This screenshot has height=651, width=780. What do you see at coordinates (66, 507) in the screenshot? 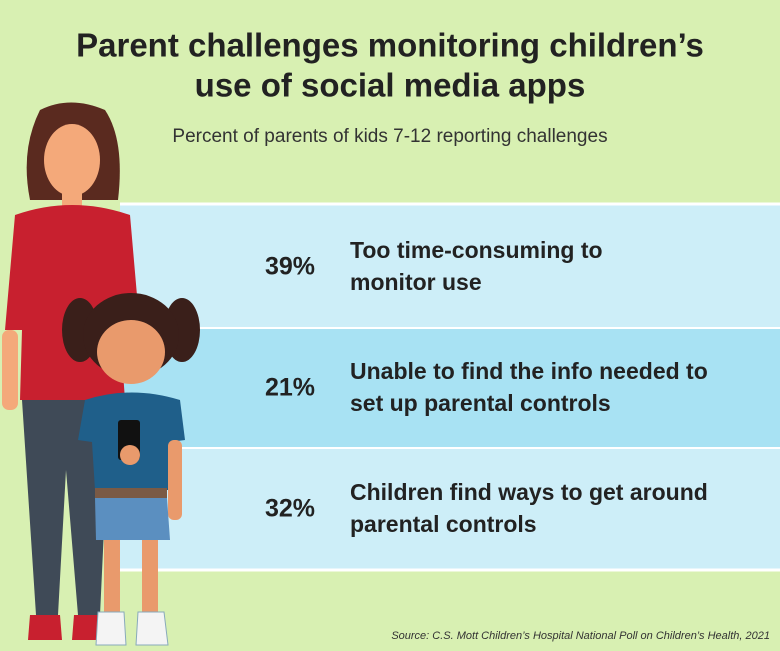
I see `pants` at bounding box center [66, 507].